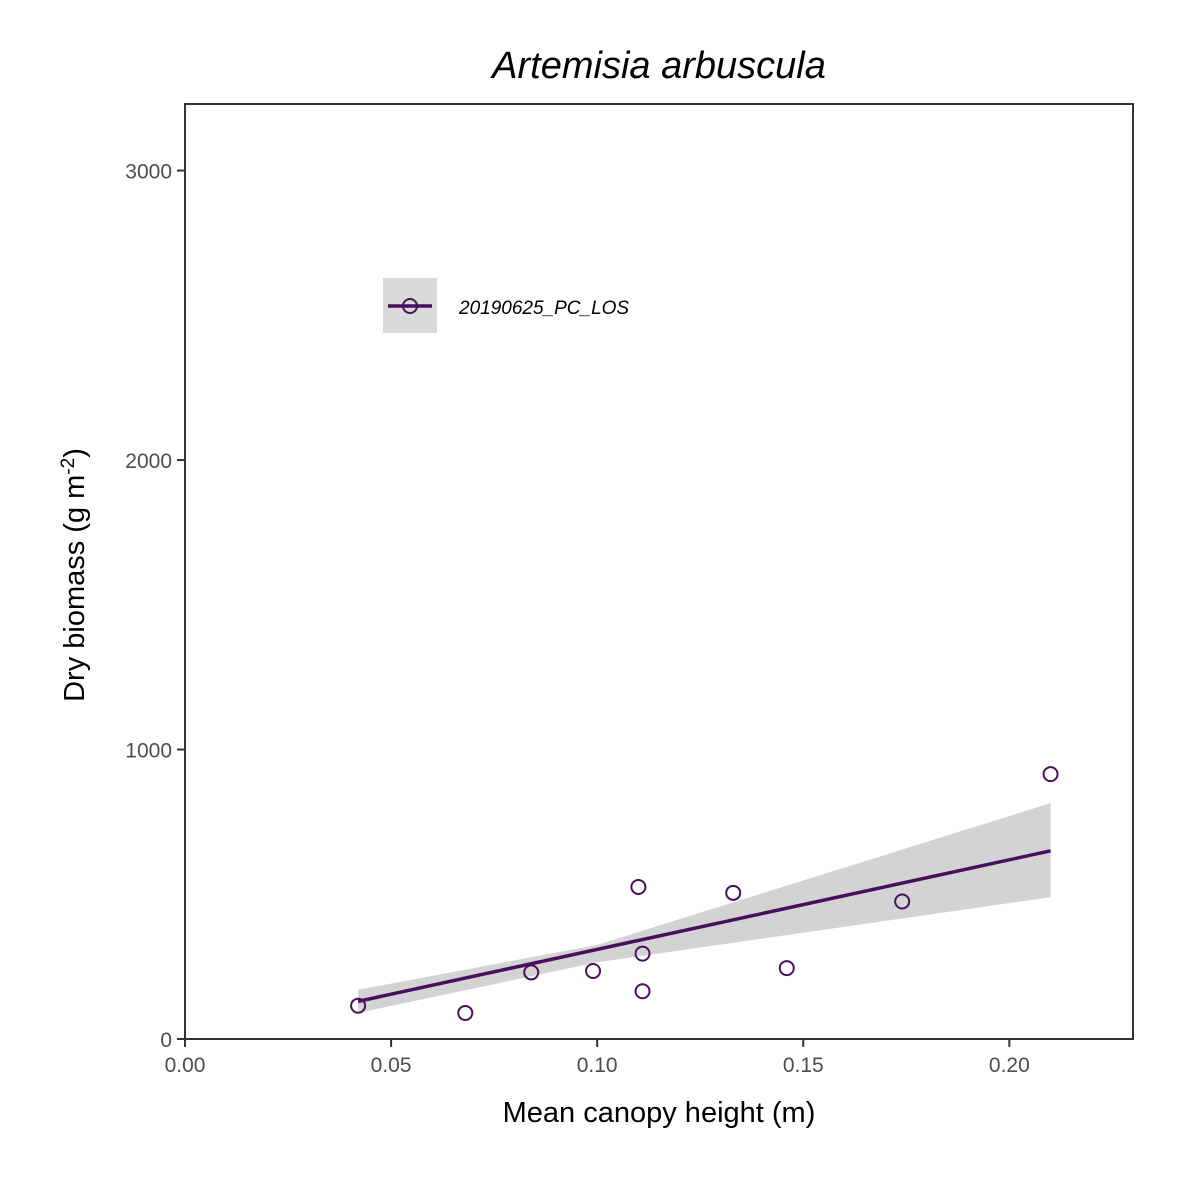 The image size is (1181, 1181). Describe the element at coordinates (75, 588) in the screenshot. I see `y-axis-label-main: Dry biomass (g m` at that location.